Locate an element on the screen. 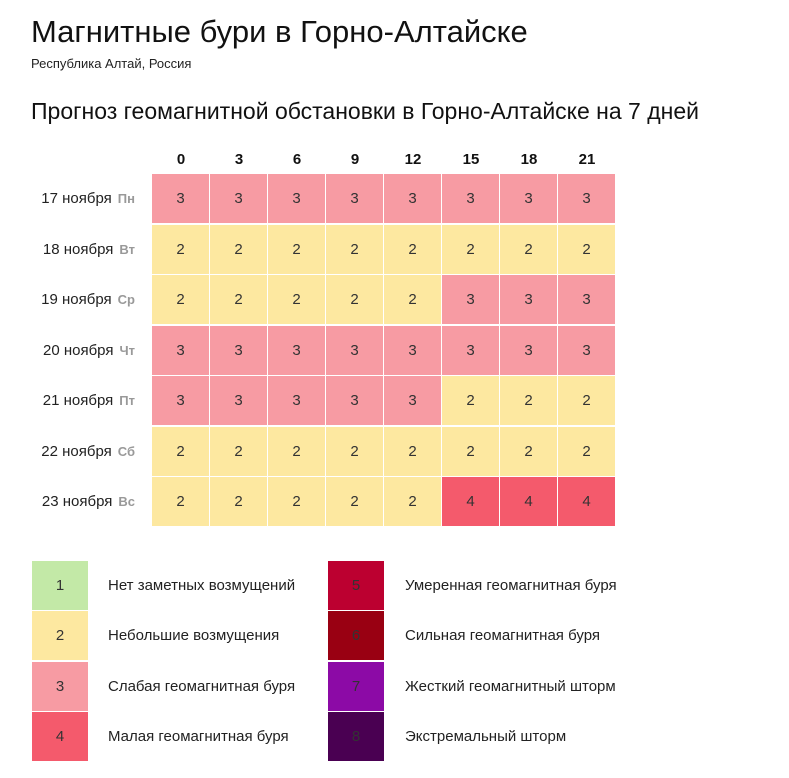  hour-header: 18 is located at coordinates (529, 159).